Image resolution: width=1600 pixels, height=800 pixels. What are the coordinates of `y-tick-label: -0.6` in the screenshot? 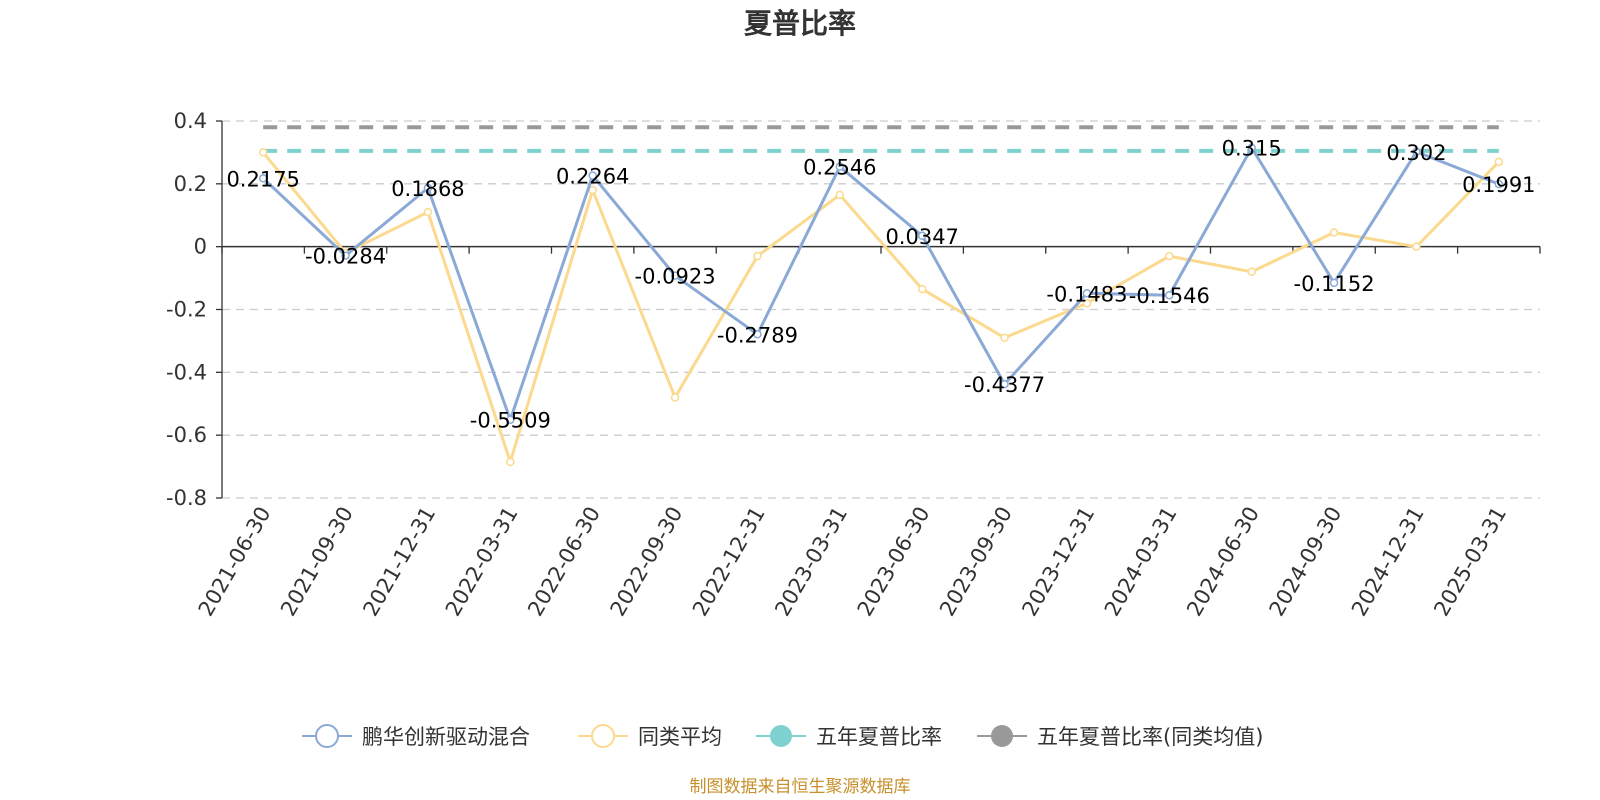 It's located at (186, 435).